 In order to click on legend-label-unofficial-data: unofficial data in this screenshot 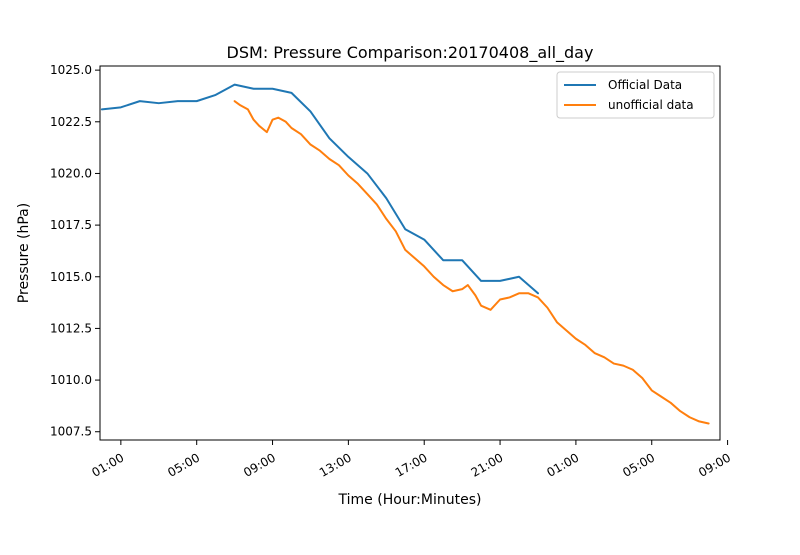, I will do `click(651, 105)`.